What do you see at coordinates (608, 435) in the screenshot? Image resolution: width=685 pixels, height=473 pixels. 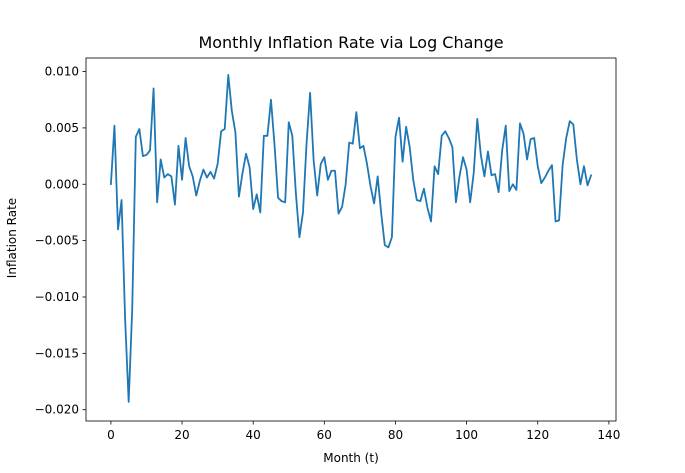 I see `x-tick-label: 140` at bounding box center [608, 435].